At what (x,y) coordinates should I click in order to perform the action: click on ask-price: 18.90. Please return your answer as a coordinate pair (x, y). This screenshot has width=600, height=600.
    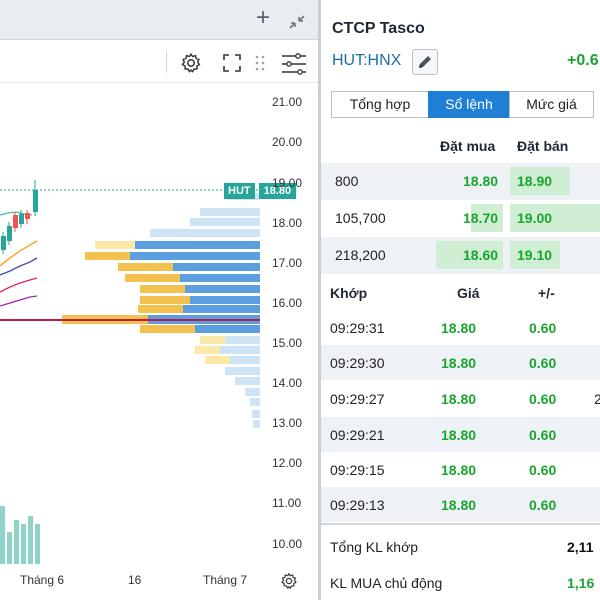
    Looking at the image, I should click on (535, 181).